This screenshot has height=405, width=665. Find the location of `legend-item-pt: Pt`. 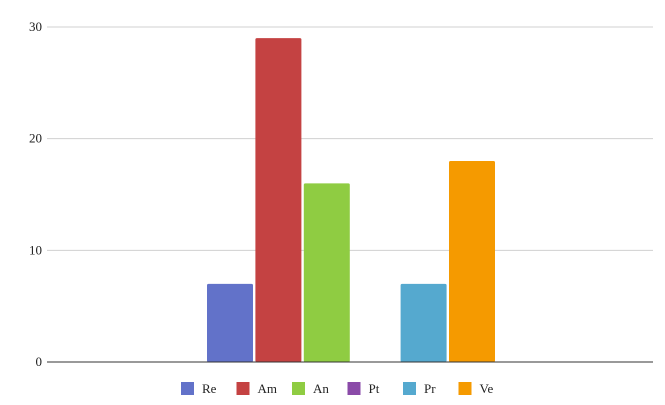

legend-item-pt: Pt is located at coordinates (363, 388).